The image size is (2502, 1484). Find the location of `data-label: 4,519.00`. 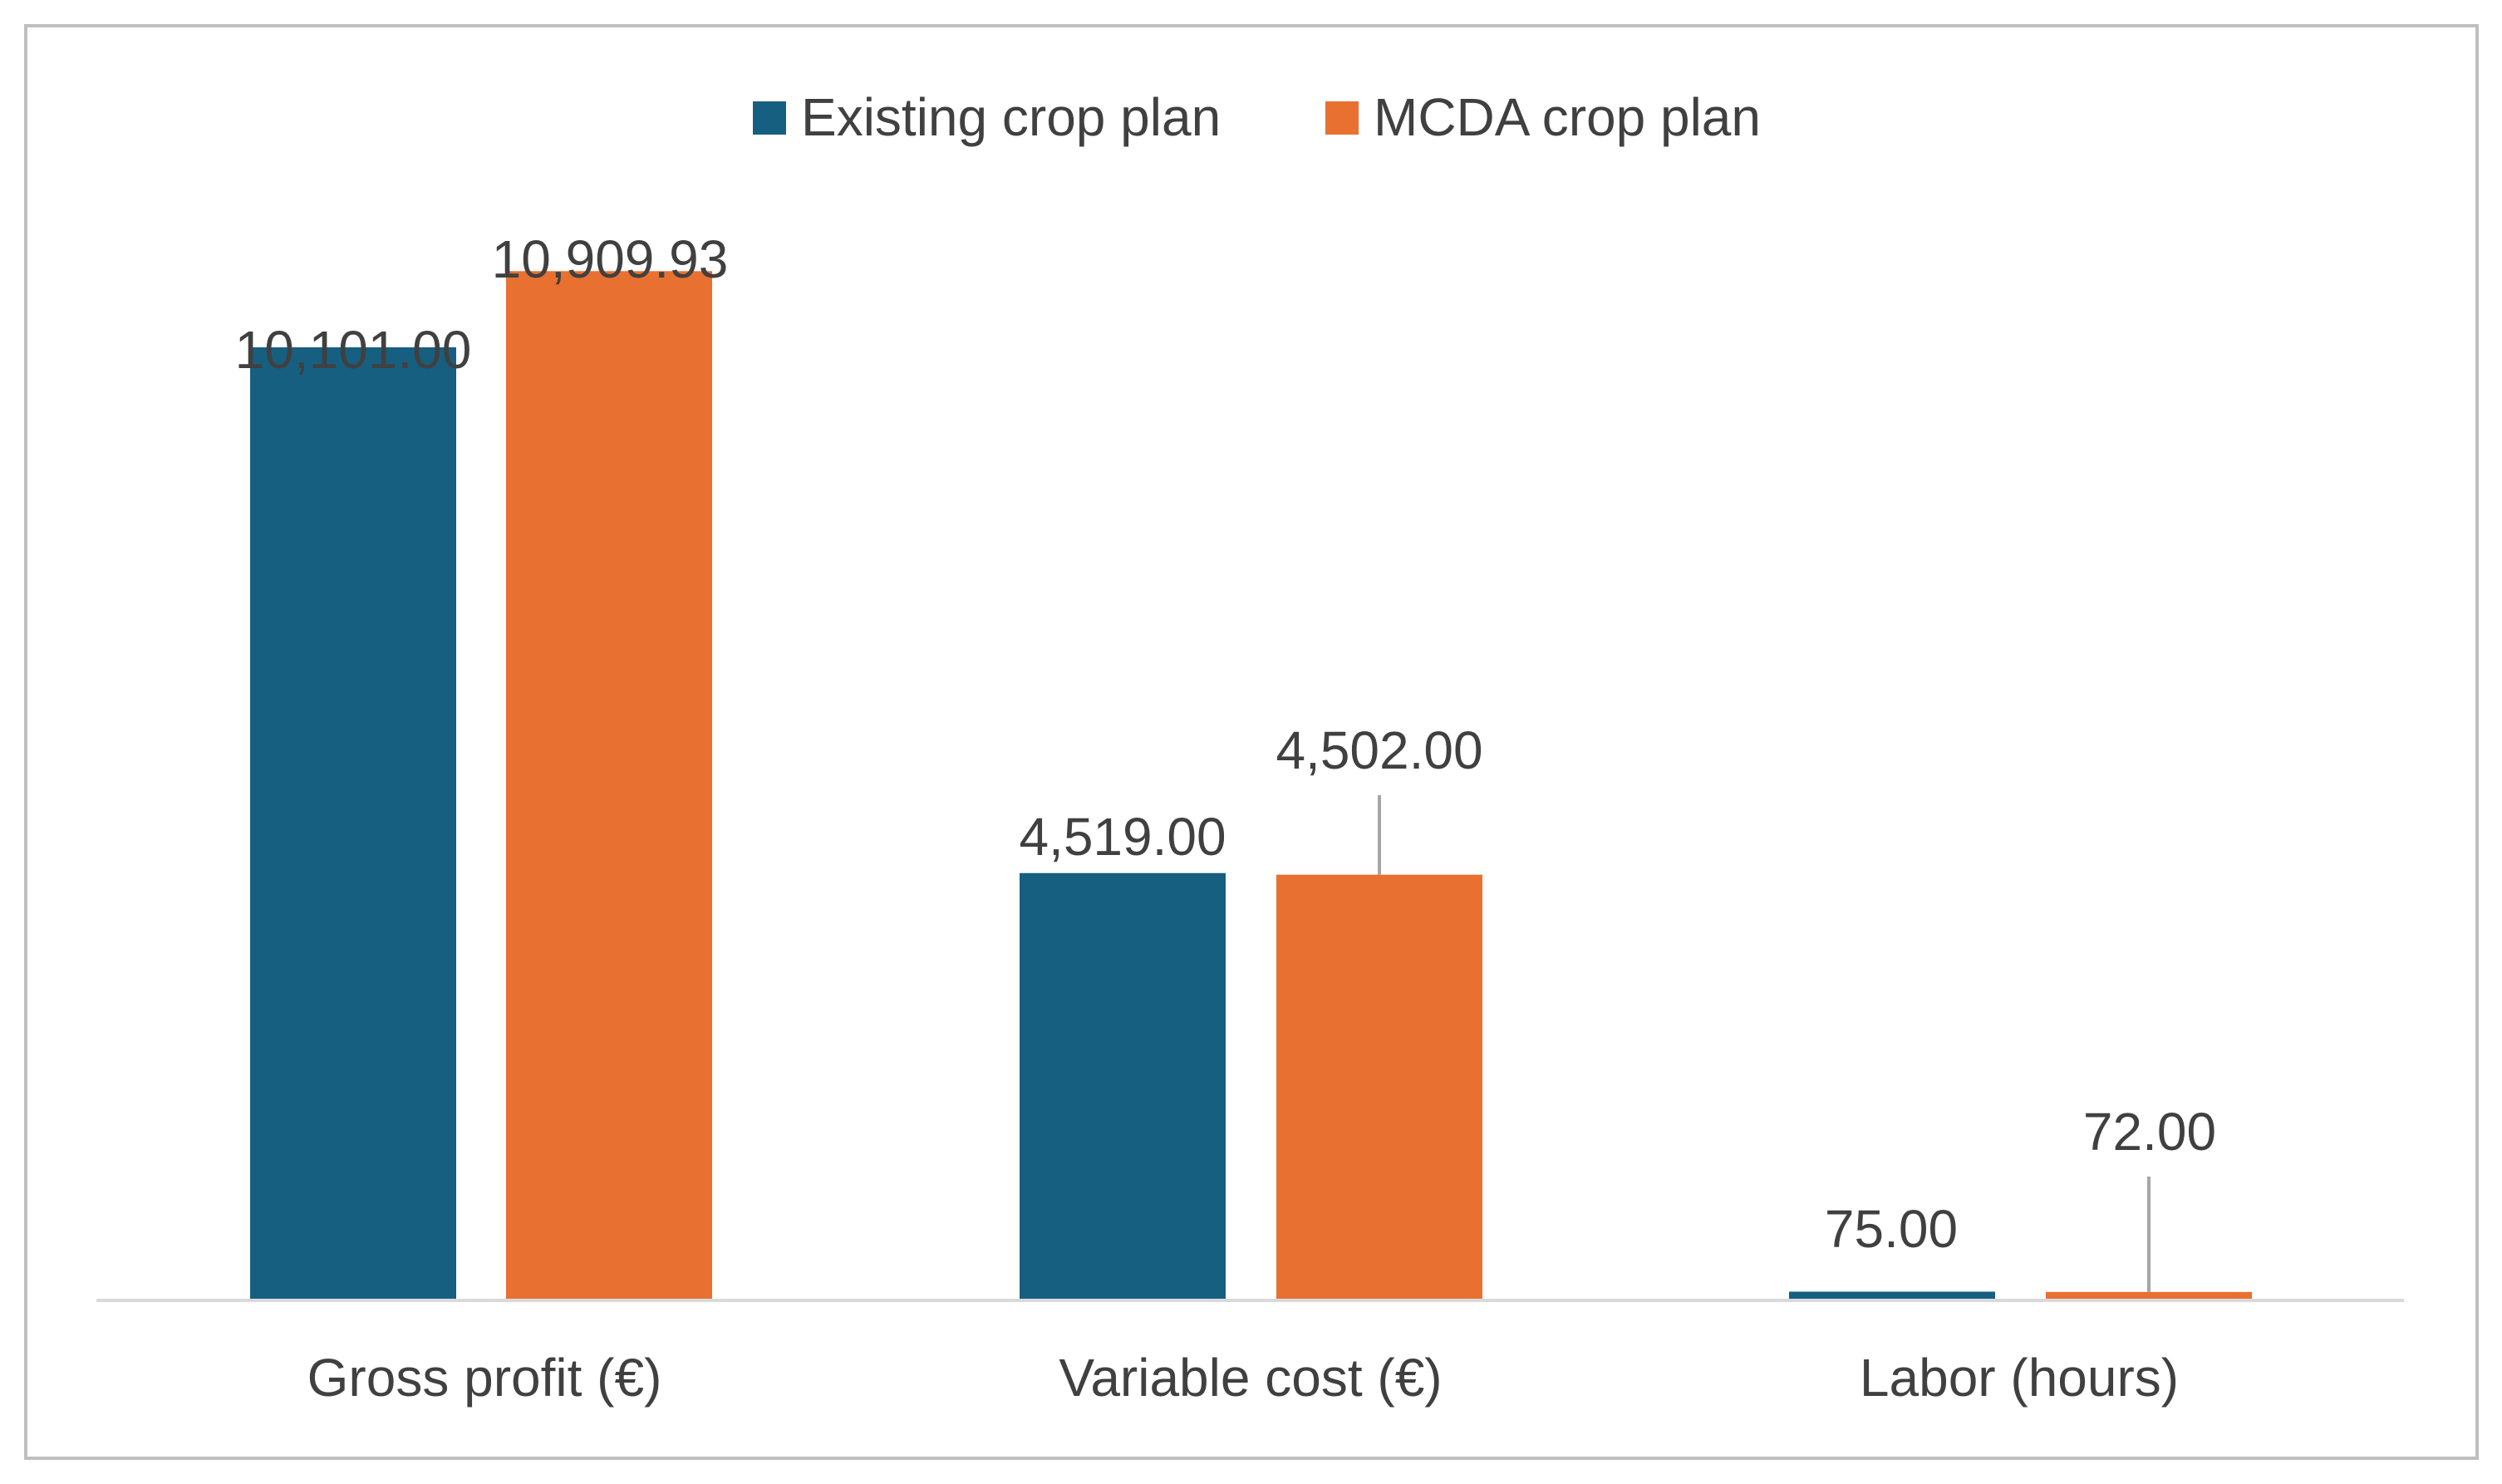

data-label: 4,519.00 is located at coordinates (1122, 837).